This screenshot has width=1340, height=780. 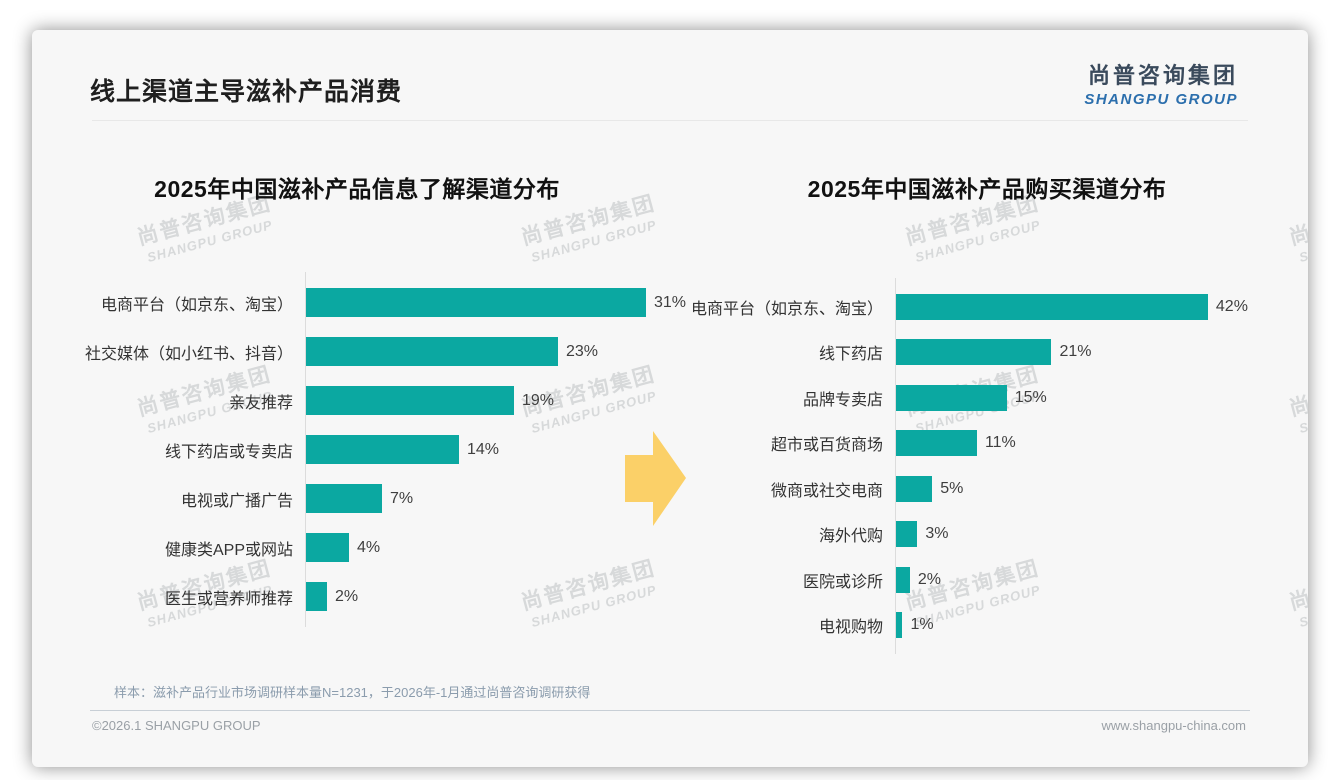 I want to click on value-label: 23%, so click(x=582, y=351).